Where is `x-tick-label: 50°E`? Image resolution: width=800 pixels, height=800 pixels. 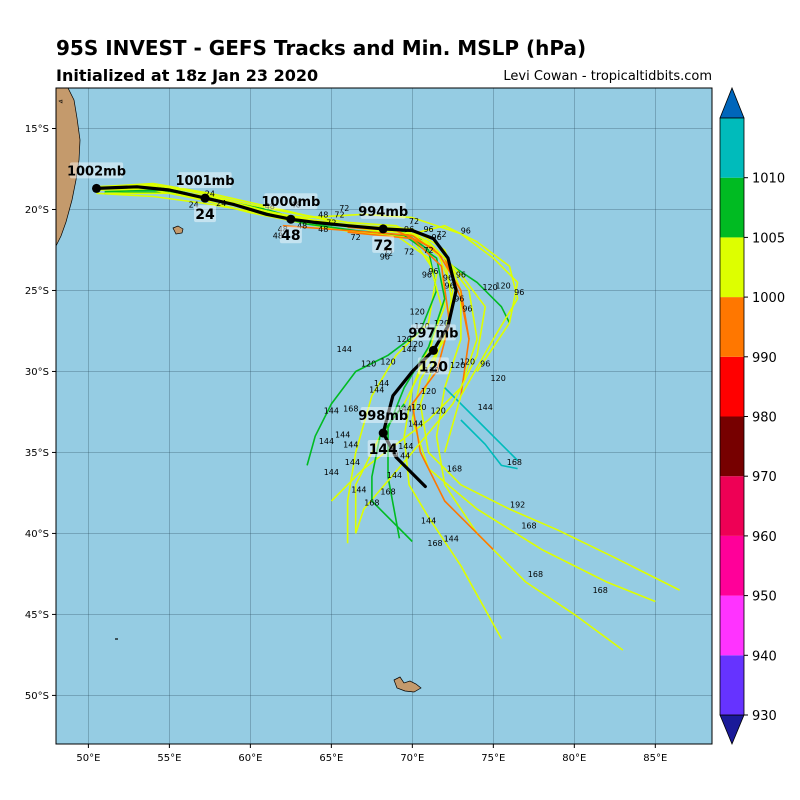
x-tick-label: 50°E is located at coordinates (88, 758).